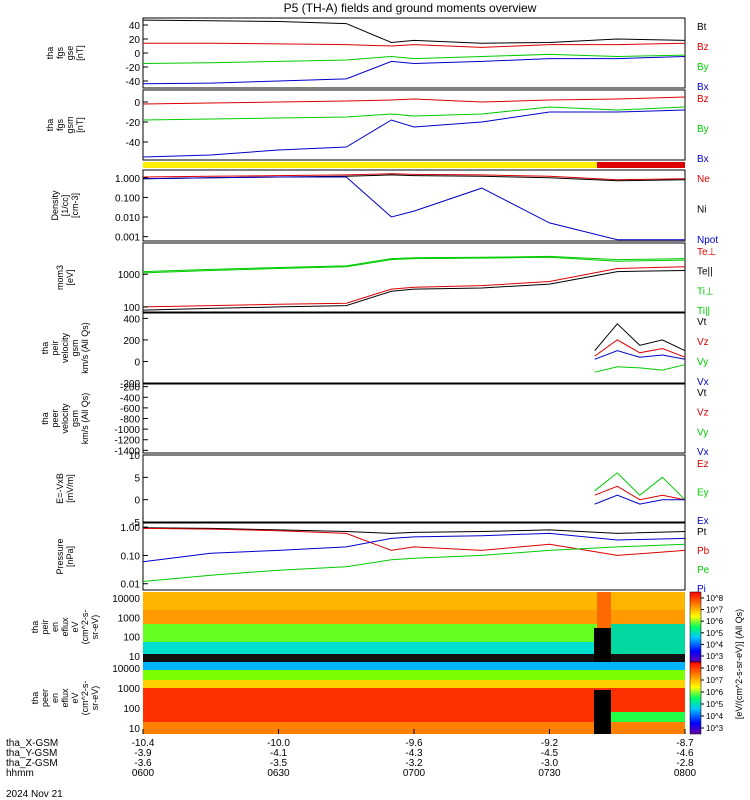 The height and width of the screenshot is (800, 750). I want to click on peir_spectrogram-ytick-label-2: 1000, so click(129, 618).